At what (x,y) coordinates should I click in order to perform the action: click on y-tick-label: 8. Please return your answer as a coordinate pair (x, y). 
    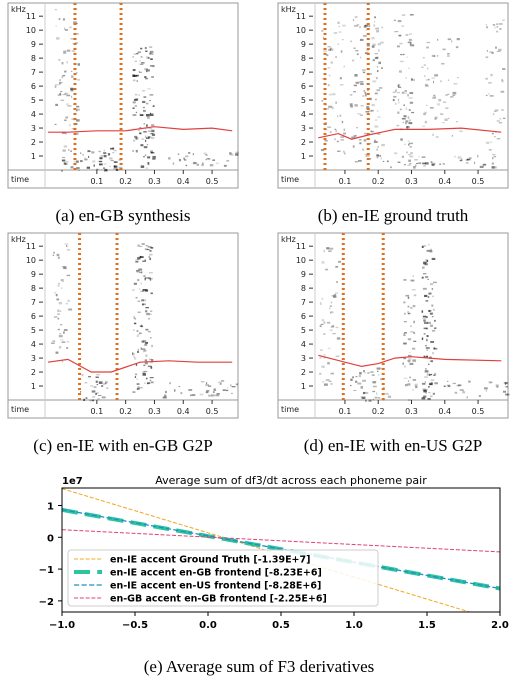
    Looking at the image, I should click on (303, 58).